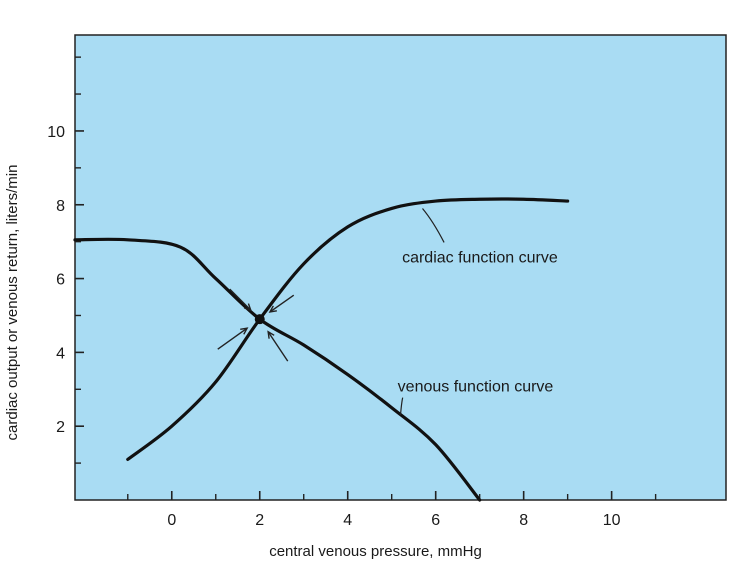 This screenshot has width=731, height=574. What do you see at coordinates (60, 206) in the screenshot?
I see `y-tick-label: 8` at bounding box center [60, 206].